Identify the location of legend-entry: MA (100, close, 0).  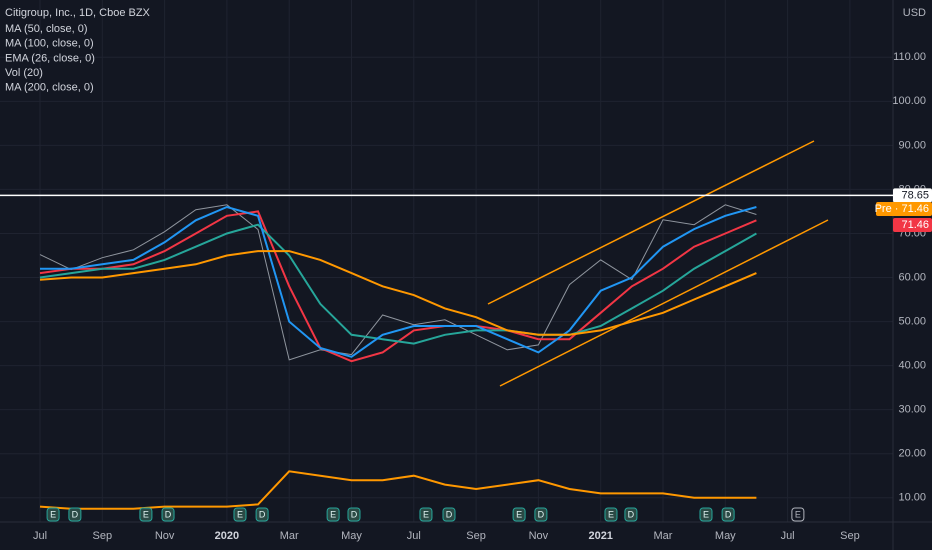
(49, 44).